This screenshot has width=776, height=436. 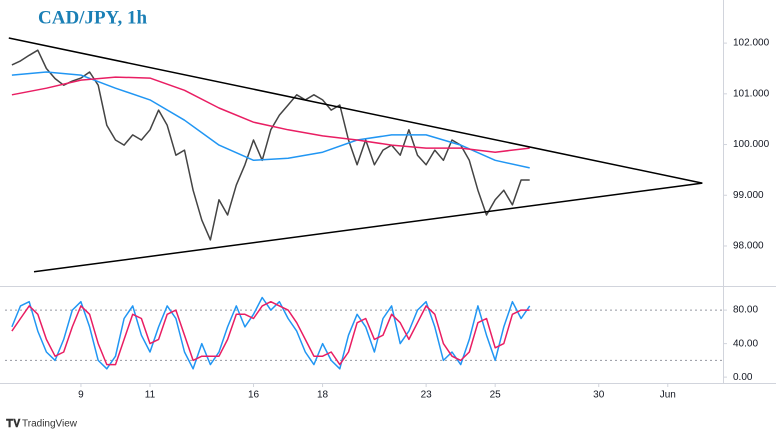 What do you see at coordinates (427, 395) in the screenshot?
I see `x-tick-label: 23` at bounding box center [427, 395].